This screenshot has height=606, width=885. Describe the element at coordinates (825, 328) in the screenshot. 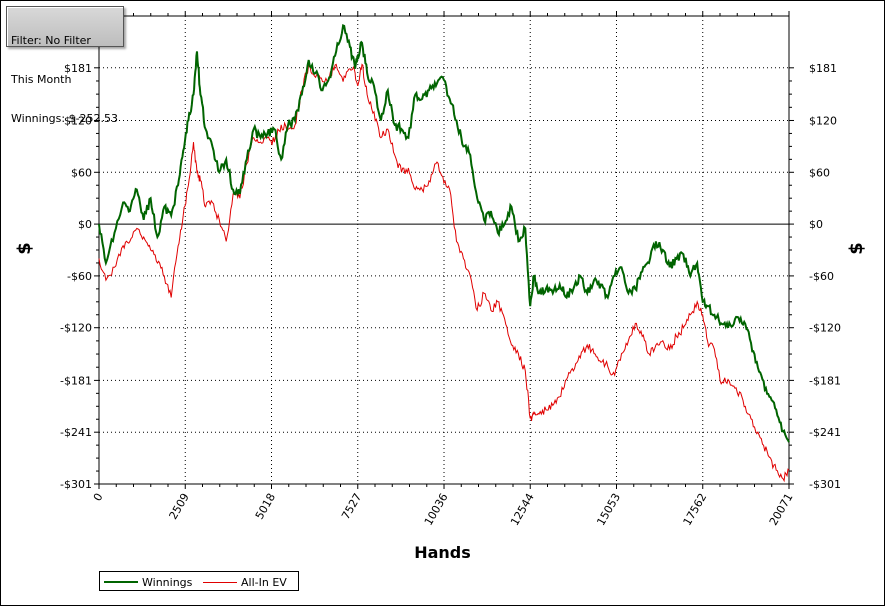

I see `y-tick-label-right: -$120` at that location.